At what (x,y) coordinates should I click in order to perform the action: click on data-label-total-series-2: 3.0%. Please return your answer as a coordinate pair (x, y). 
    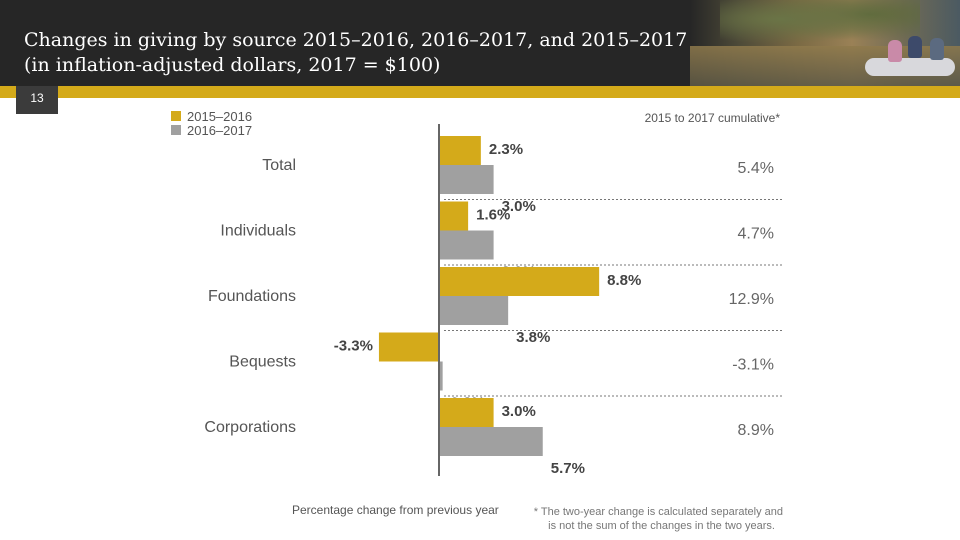
    Looking at the image, I should click on (519, 206).